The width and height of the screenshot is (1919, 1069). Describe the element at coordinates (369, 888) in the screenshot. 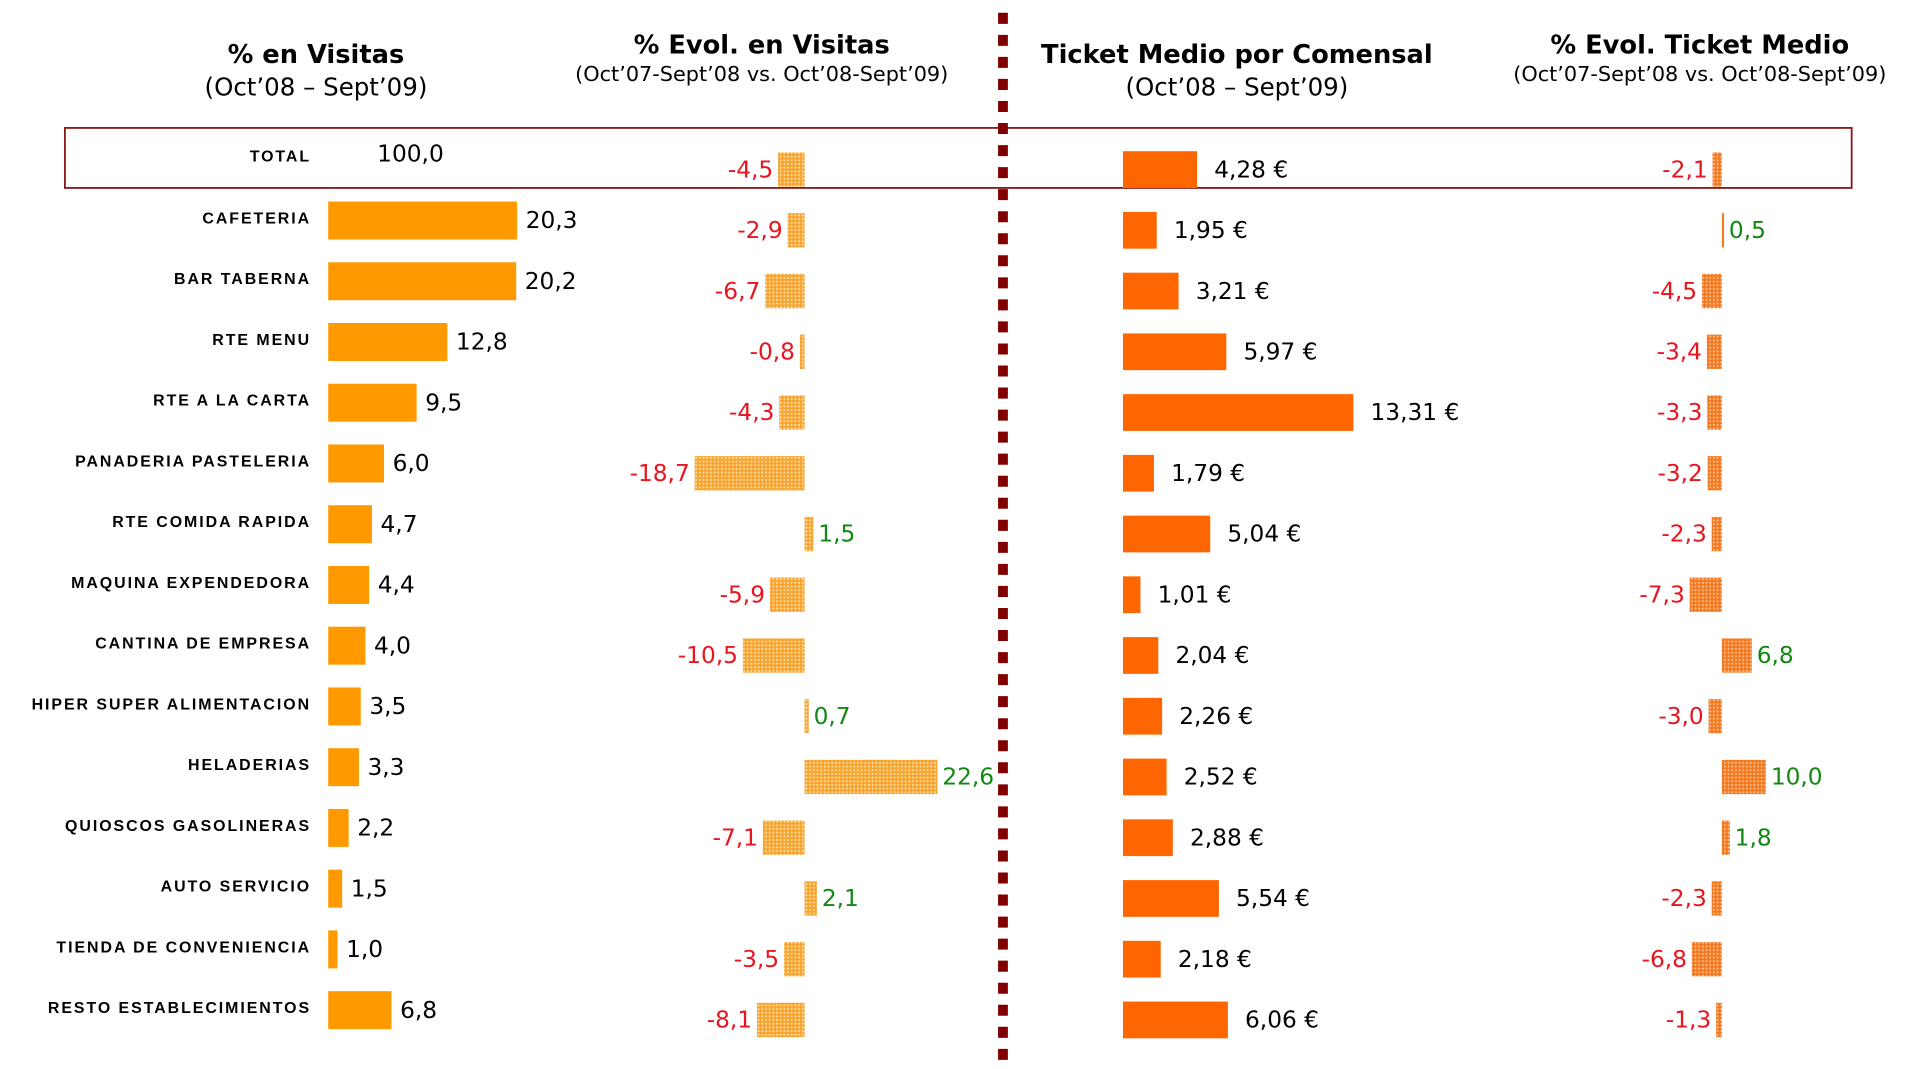

I see `value-label: 1,5` at that location.